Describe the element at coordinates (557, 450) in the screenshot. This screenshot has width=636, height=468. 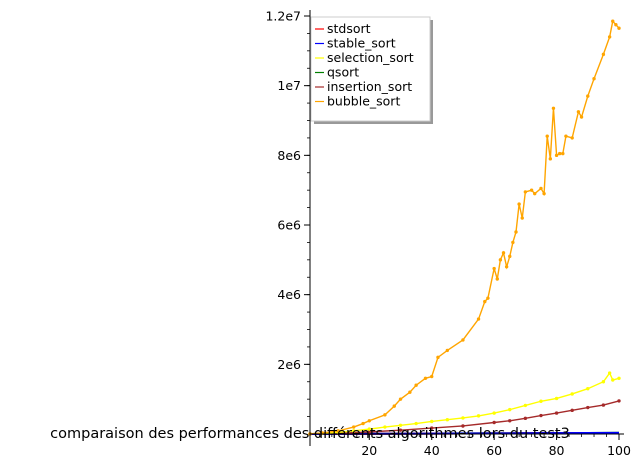
I see `x-tick-label: 80` at that location.